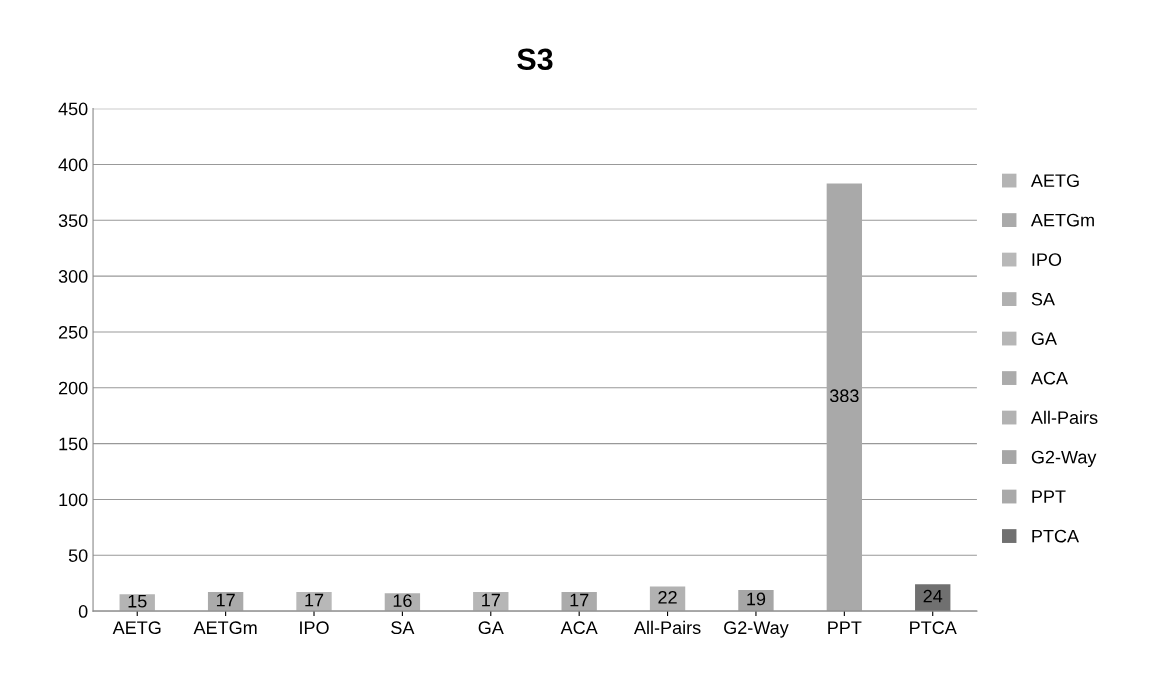 This screenshot has height=679, width=1163. Describe the element at coordinates (225, 628) in the screenshot. I see `x-tick-label: AETGm` at that location.